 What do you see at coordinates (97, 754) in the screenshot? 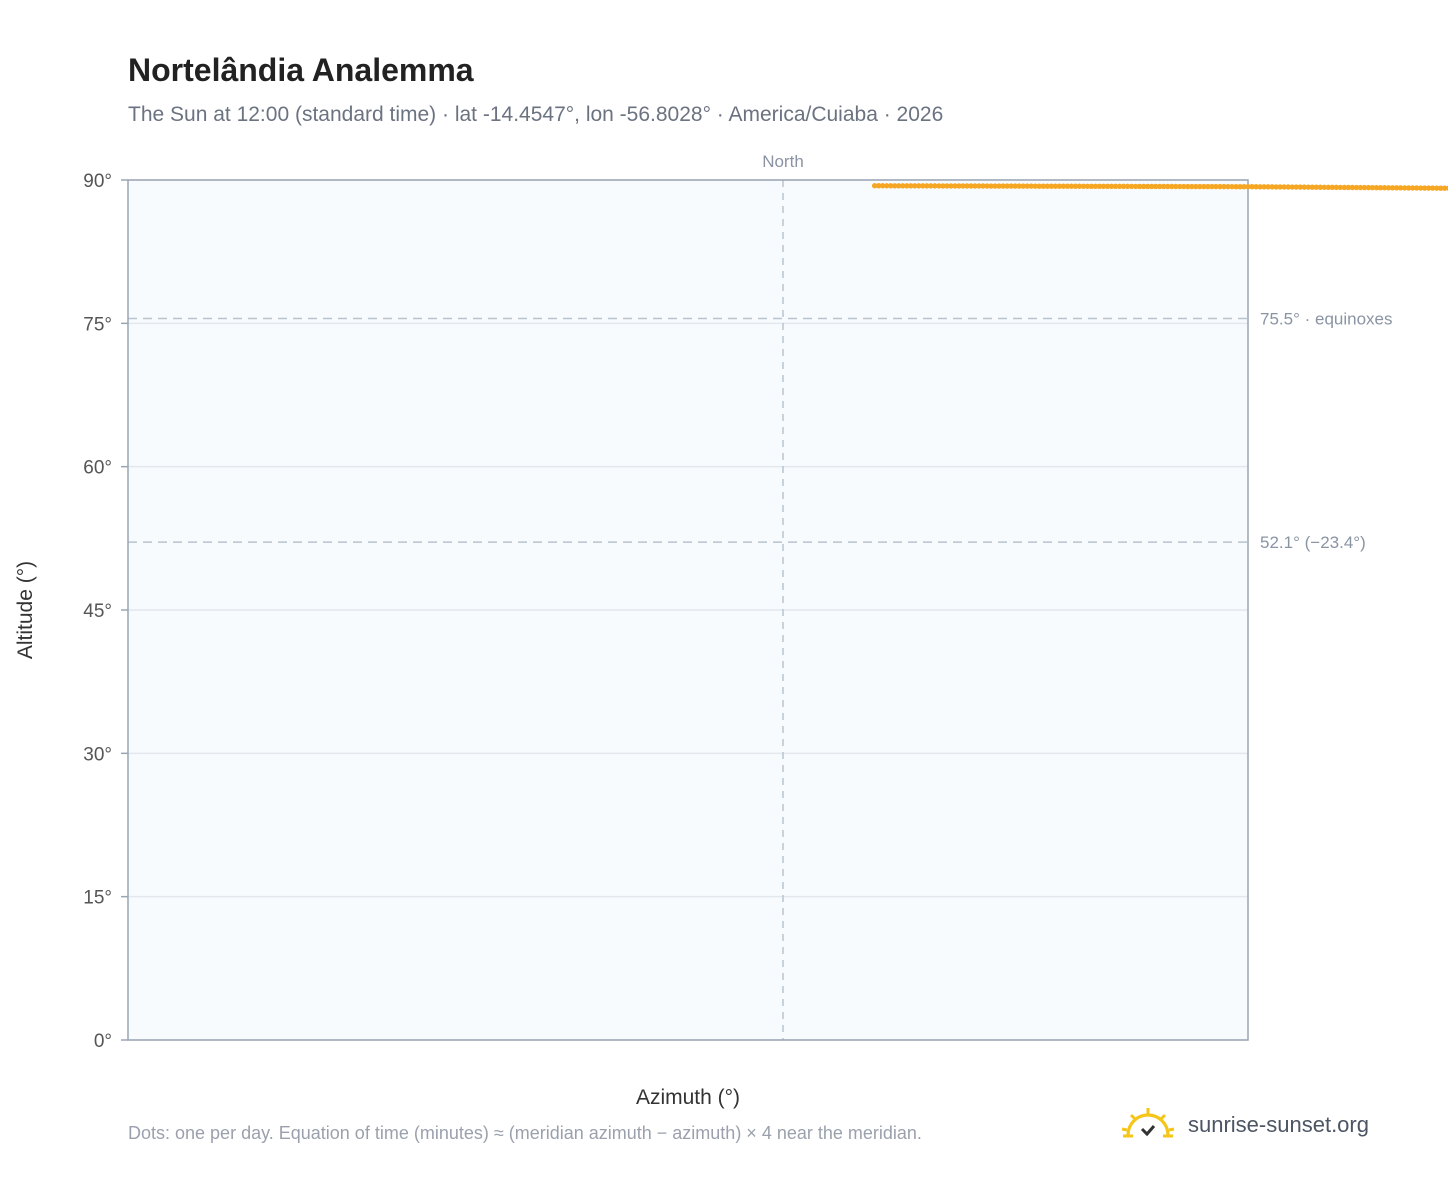
I see `y-tick-label: 30°` at bounding box center [97, 754].